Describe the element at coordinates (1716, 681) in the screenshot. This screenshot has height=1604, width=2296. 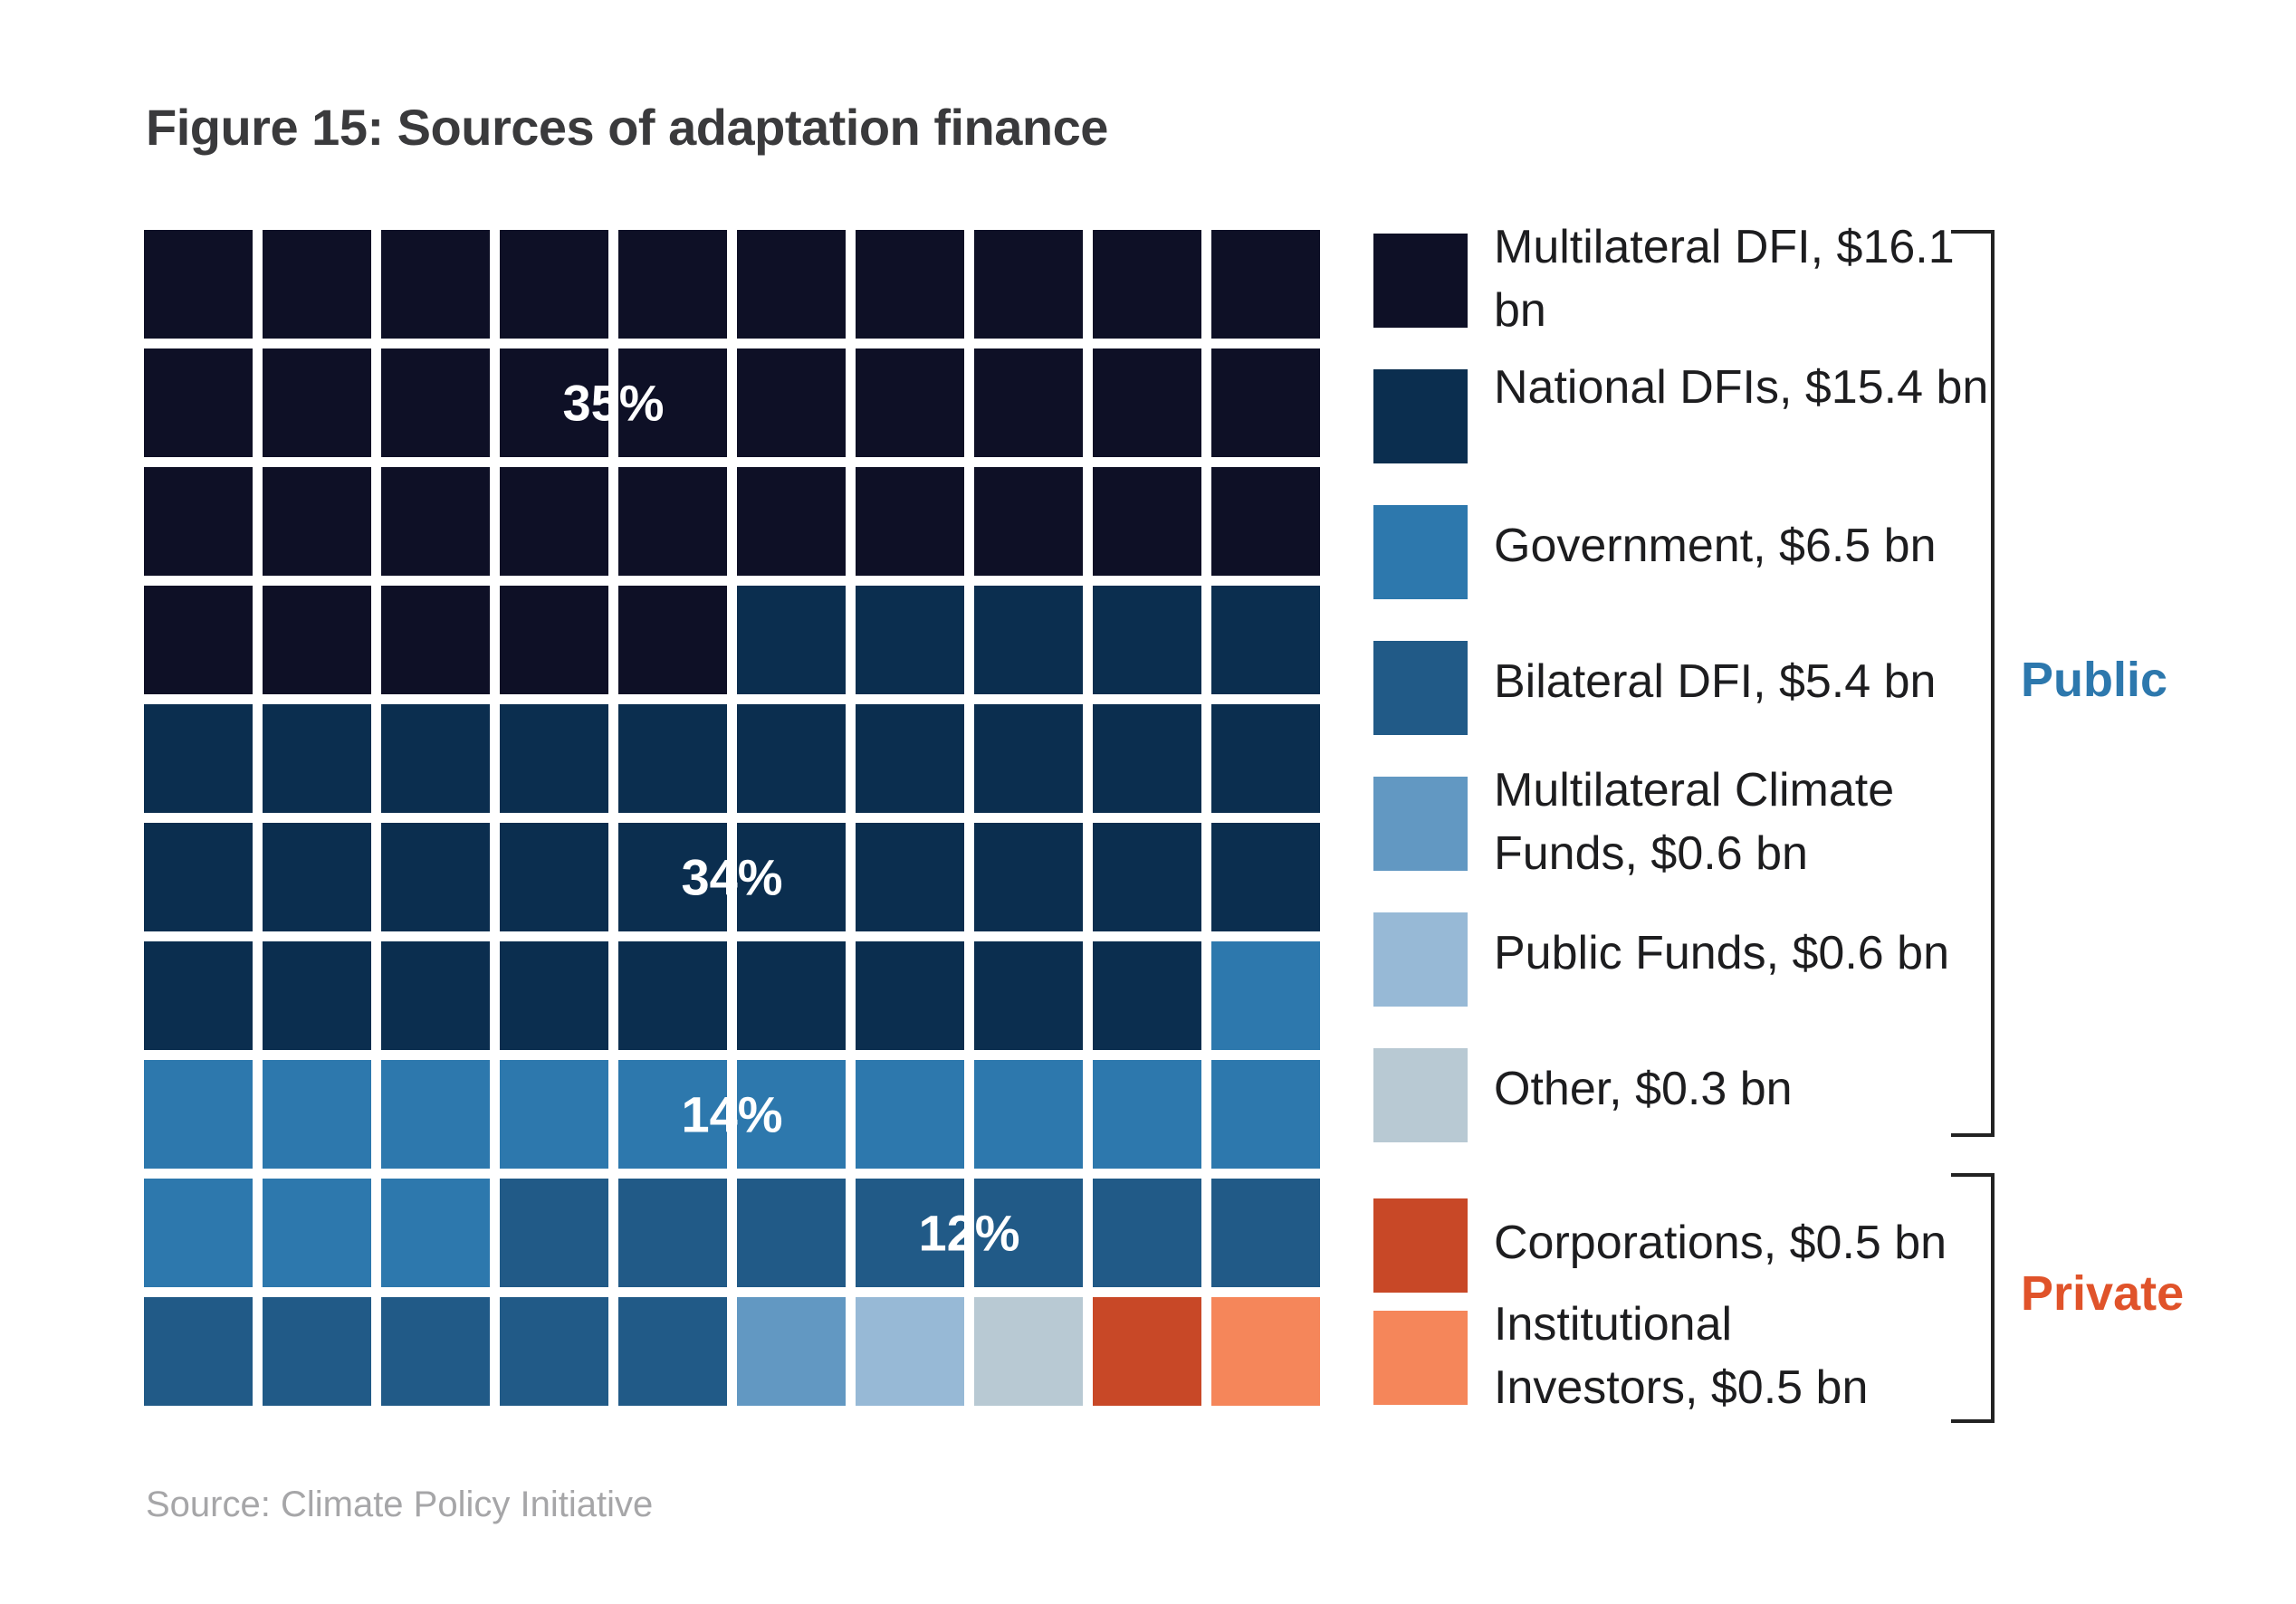
I see `legend-label: Bilateral DFI, $5.4 bn` at that location.